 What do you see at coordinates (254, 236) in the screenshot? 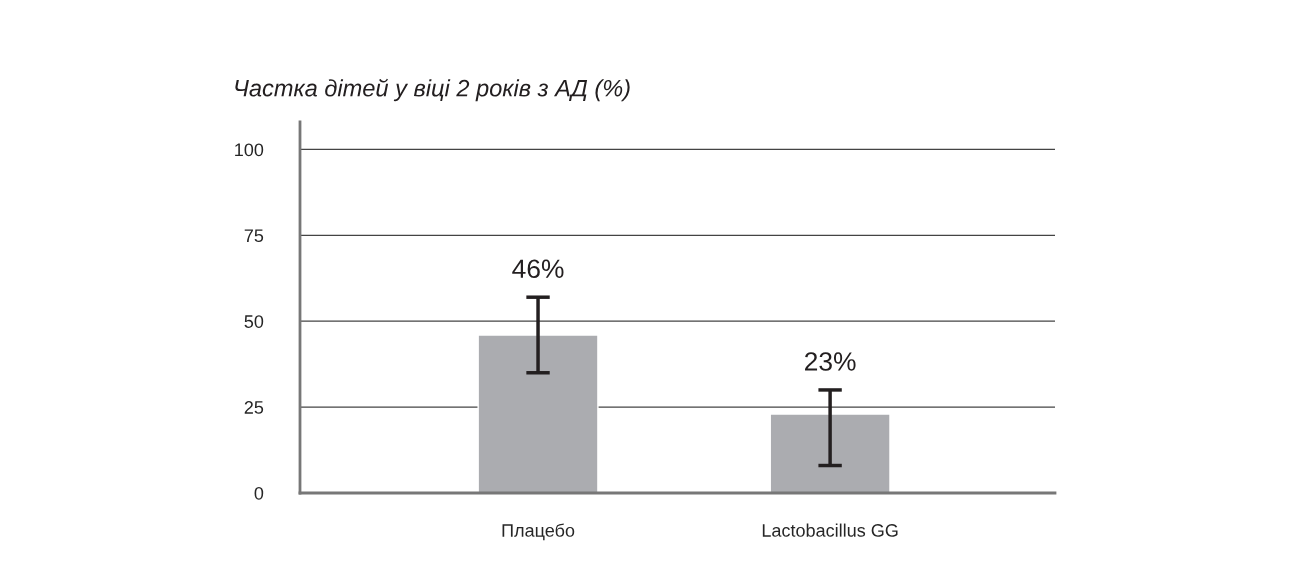
I see `y-tick-label: 75` at bounding box center [254, 236].